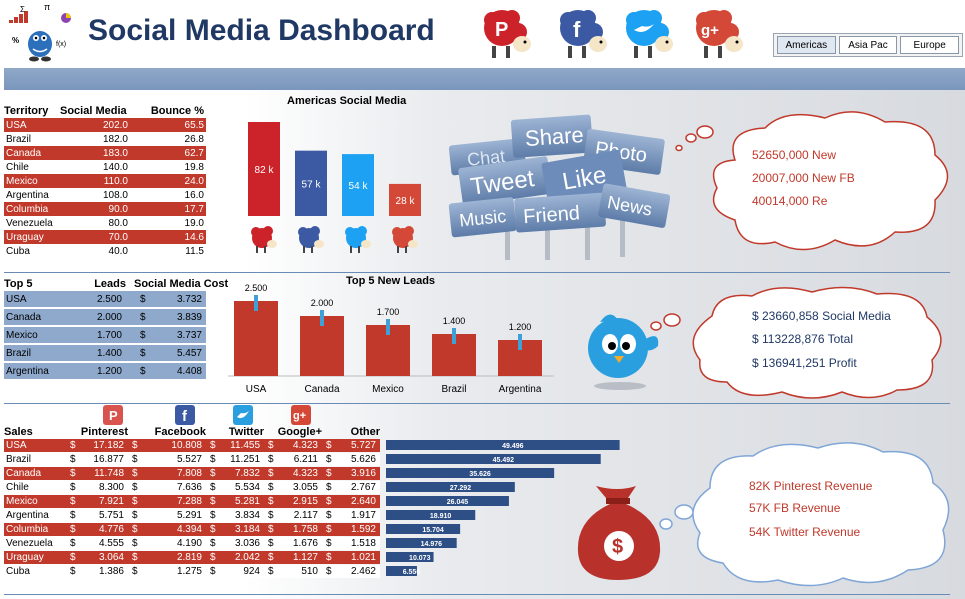 The image size is (965, 599). Describe the element at coordinates (97, 543) in the screenshot. I see `cell-value: $4.555` at that location.